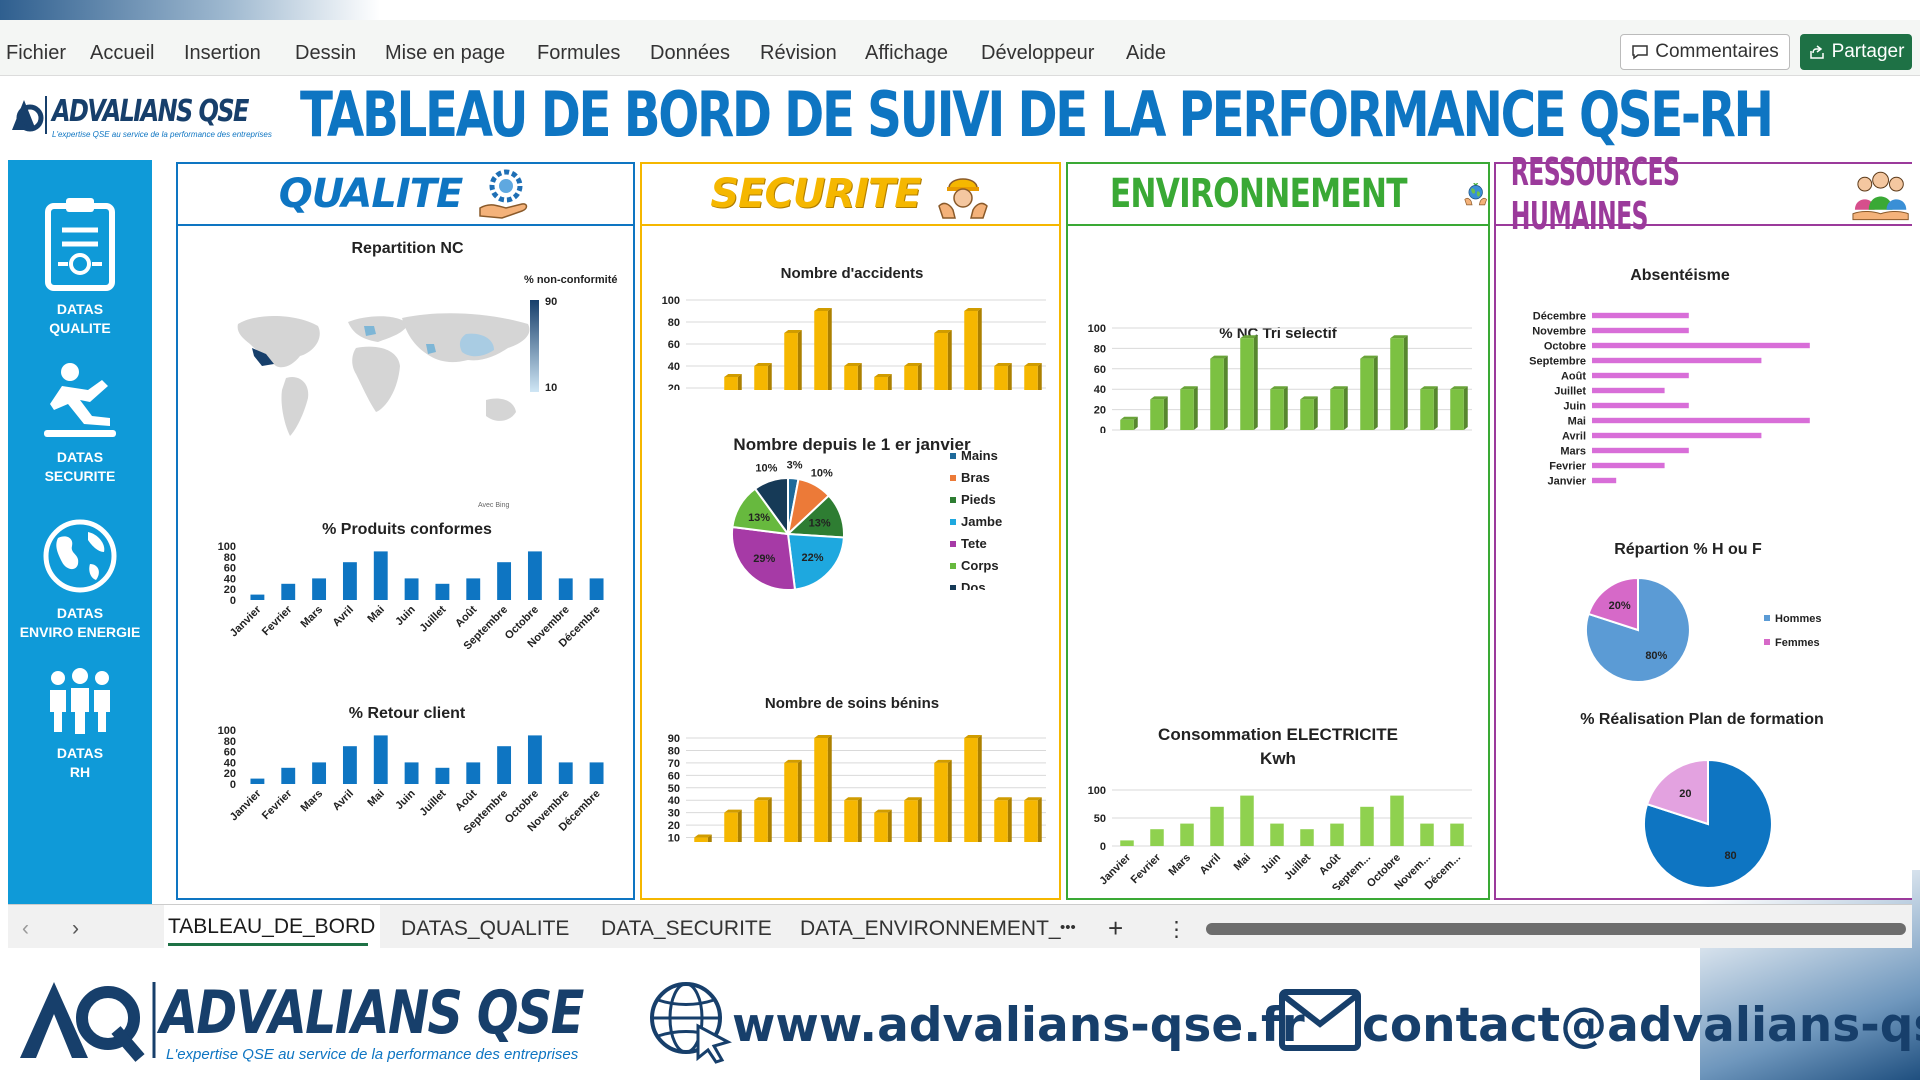  Describe the element at coordinates (1018, 1025) in the screenshot. I see `footer-website: www.advalians-qse.fr` at that location.